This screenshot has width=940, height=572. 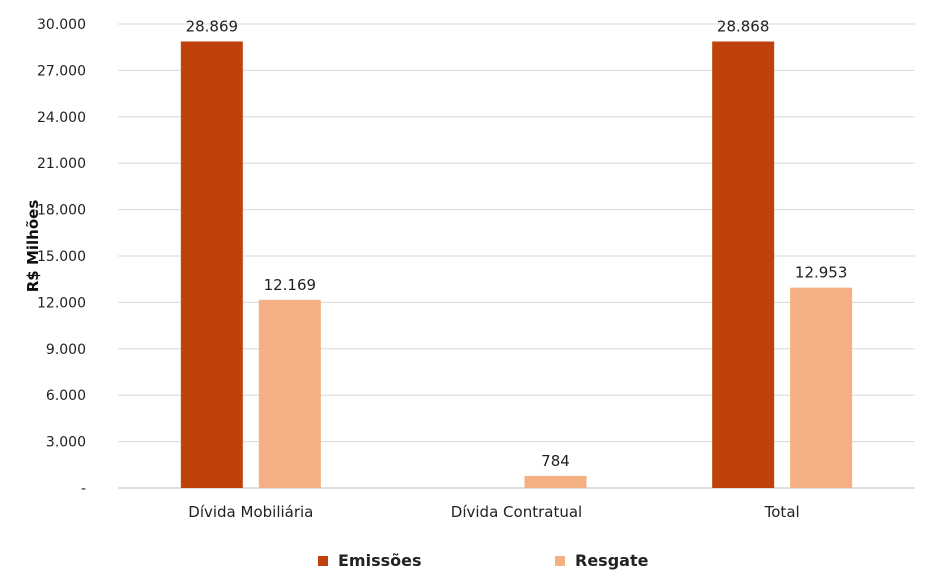 I want to click on y-tick-label: 15.000, so click(x=61, y=257).